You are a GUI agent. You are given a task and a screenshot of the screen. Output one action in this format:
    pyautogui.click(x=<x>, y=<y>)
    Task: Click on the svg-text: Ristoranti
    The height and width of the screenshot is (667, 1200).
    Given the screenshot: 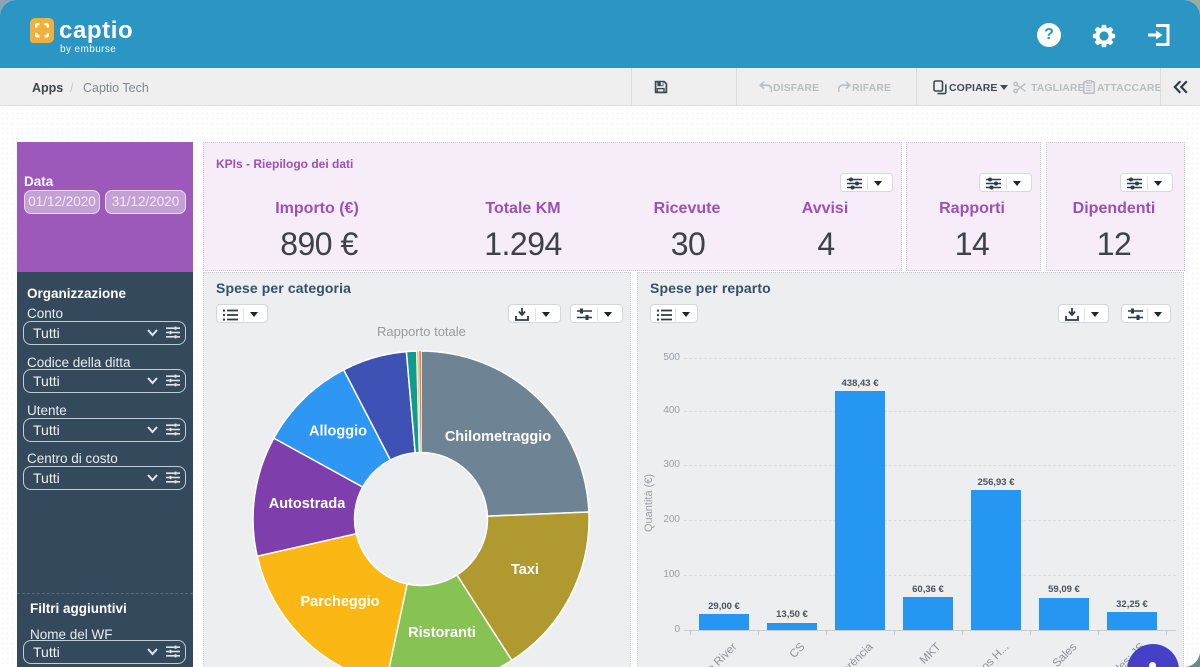 What is the action you would take?
    pyautogui.click(x=442, y=633)
    